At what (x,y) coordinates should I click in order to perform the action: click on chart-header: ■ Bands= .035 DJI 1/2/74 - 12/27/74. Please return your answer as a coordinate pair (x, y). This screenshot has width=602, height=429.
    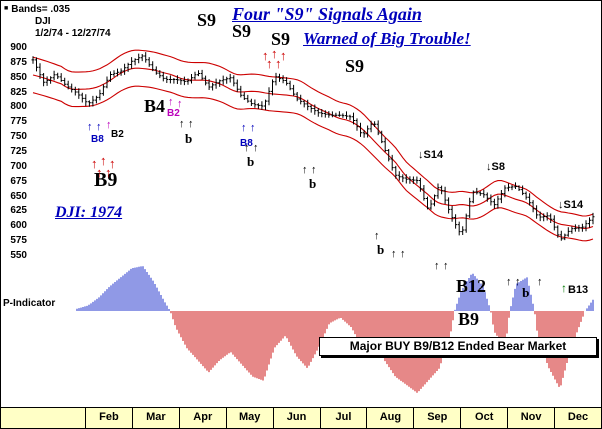
    Looking at the image, I should click on (57, 21).